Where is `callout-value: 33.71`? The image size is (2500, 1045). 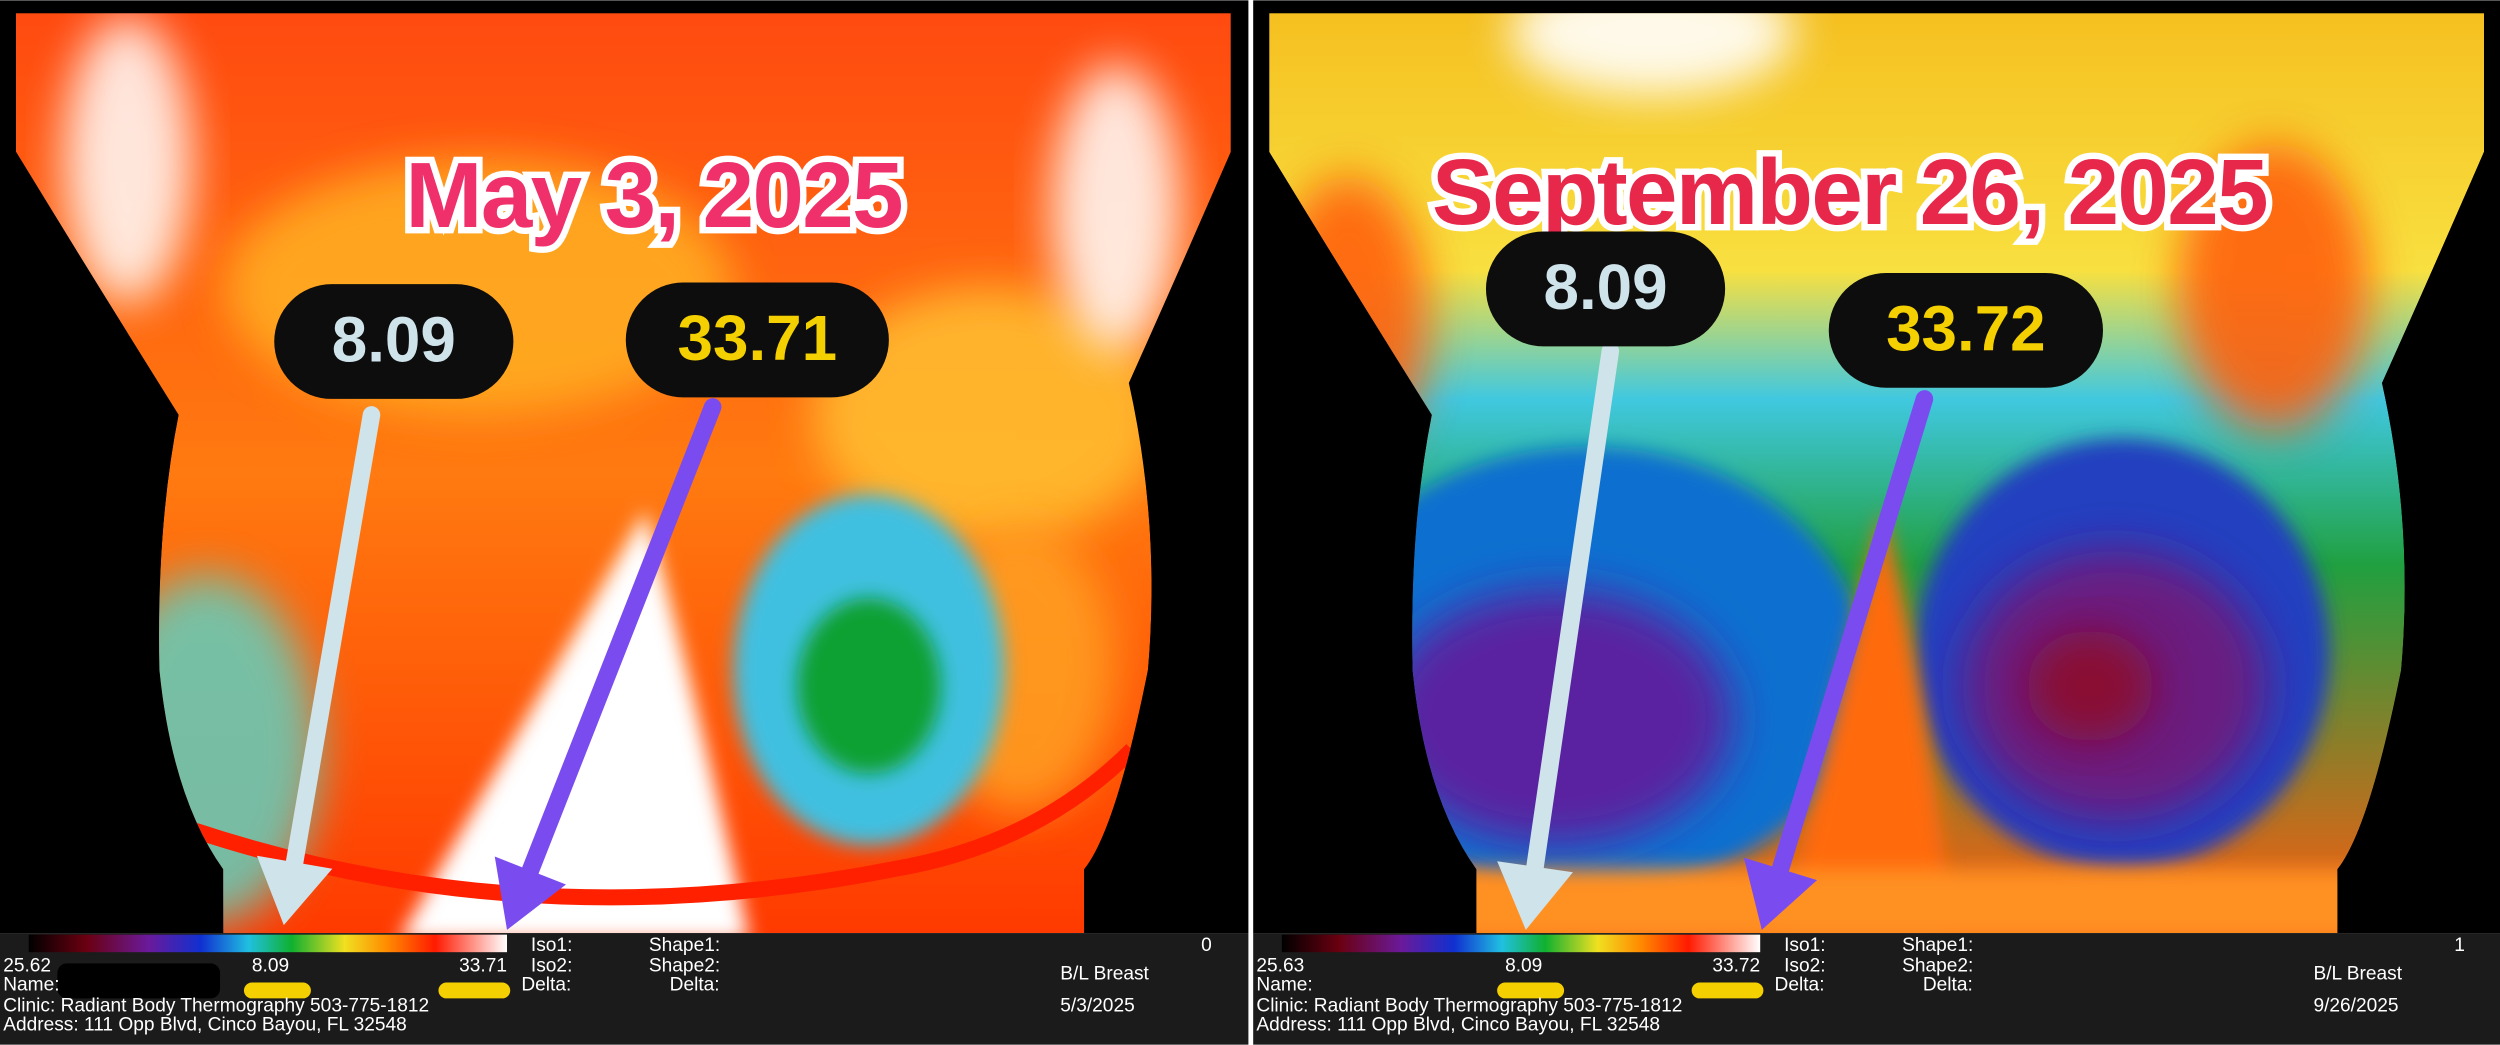 callout-value: 33.71 is located at coordinates (758, 338).